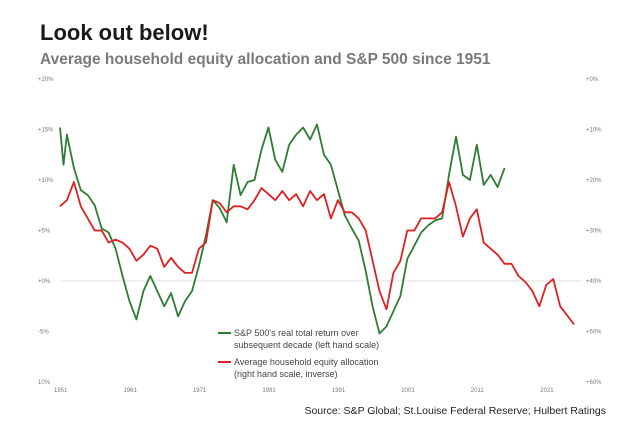  What do you see at coordinates (124, 32) in the screenshot?
I see `chart-title: Look out below!` at bounding box center [124, 32].